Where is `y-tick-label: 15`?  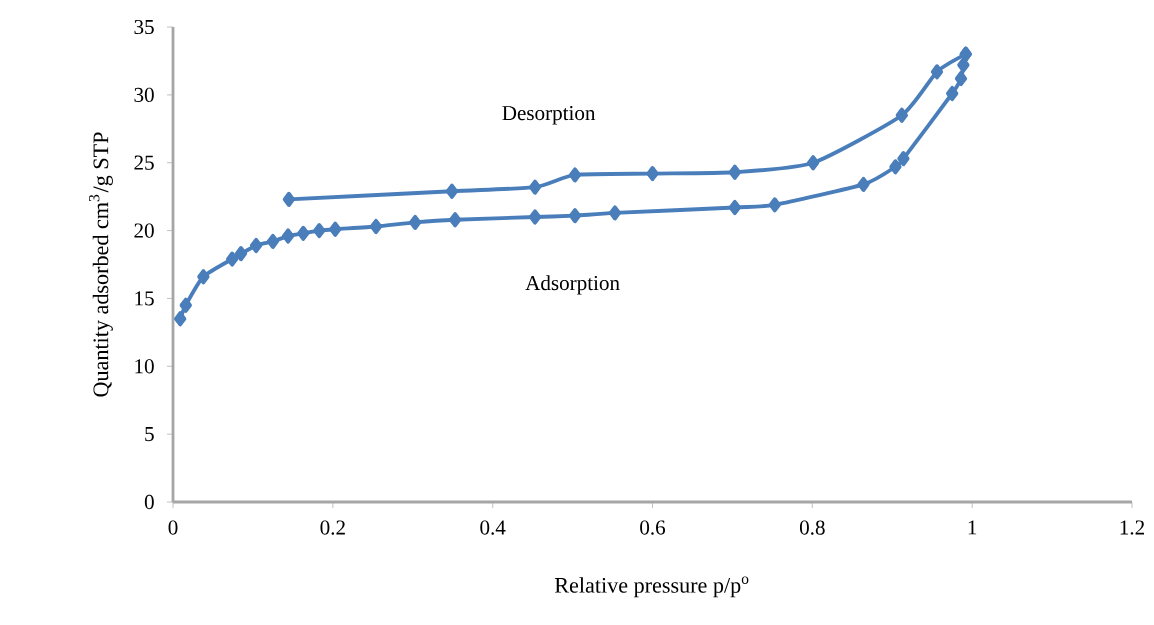
y-tick-label: 15 is located at coordinates (144, 298).